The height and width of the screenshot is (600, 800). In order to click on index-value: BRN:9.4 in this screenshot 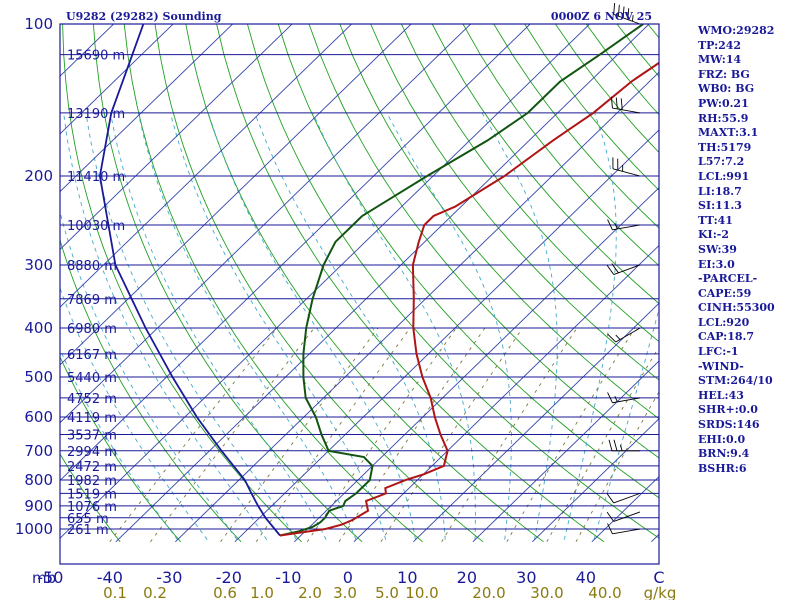, I will do `click(724, 454)`.